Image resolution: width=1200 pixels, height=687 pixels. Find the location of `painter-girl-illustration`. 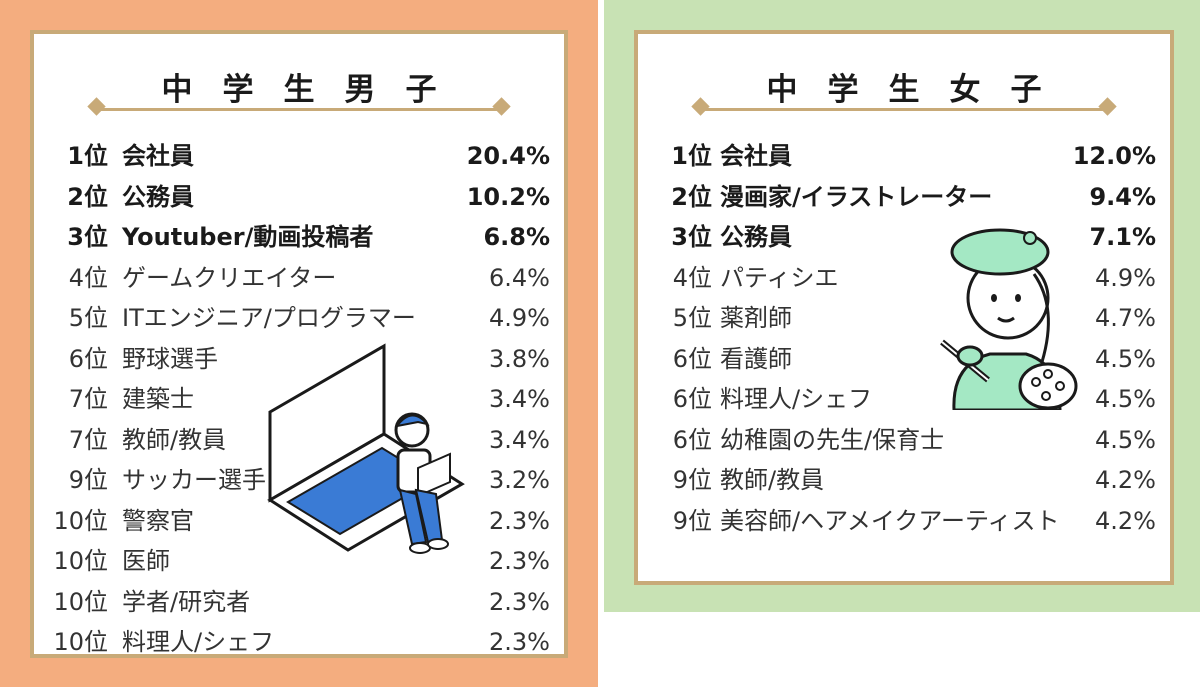

painter-girl-illustration is located at coordinates (1009, 319).